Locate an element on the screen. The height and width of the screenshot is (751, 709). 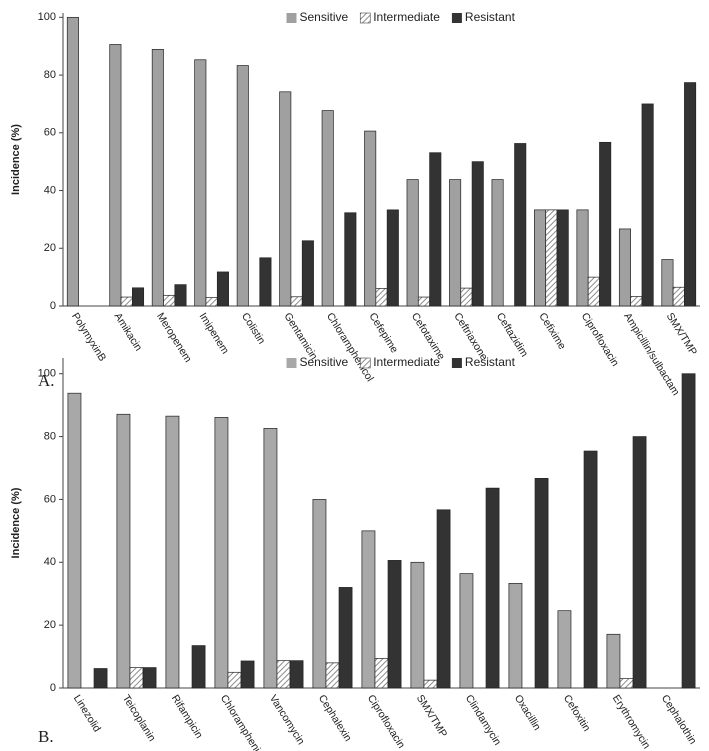
panel-label: B. is located at coordinates (46, 736).